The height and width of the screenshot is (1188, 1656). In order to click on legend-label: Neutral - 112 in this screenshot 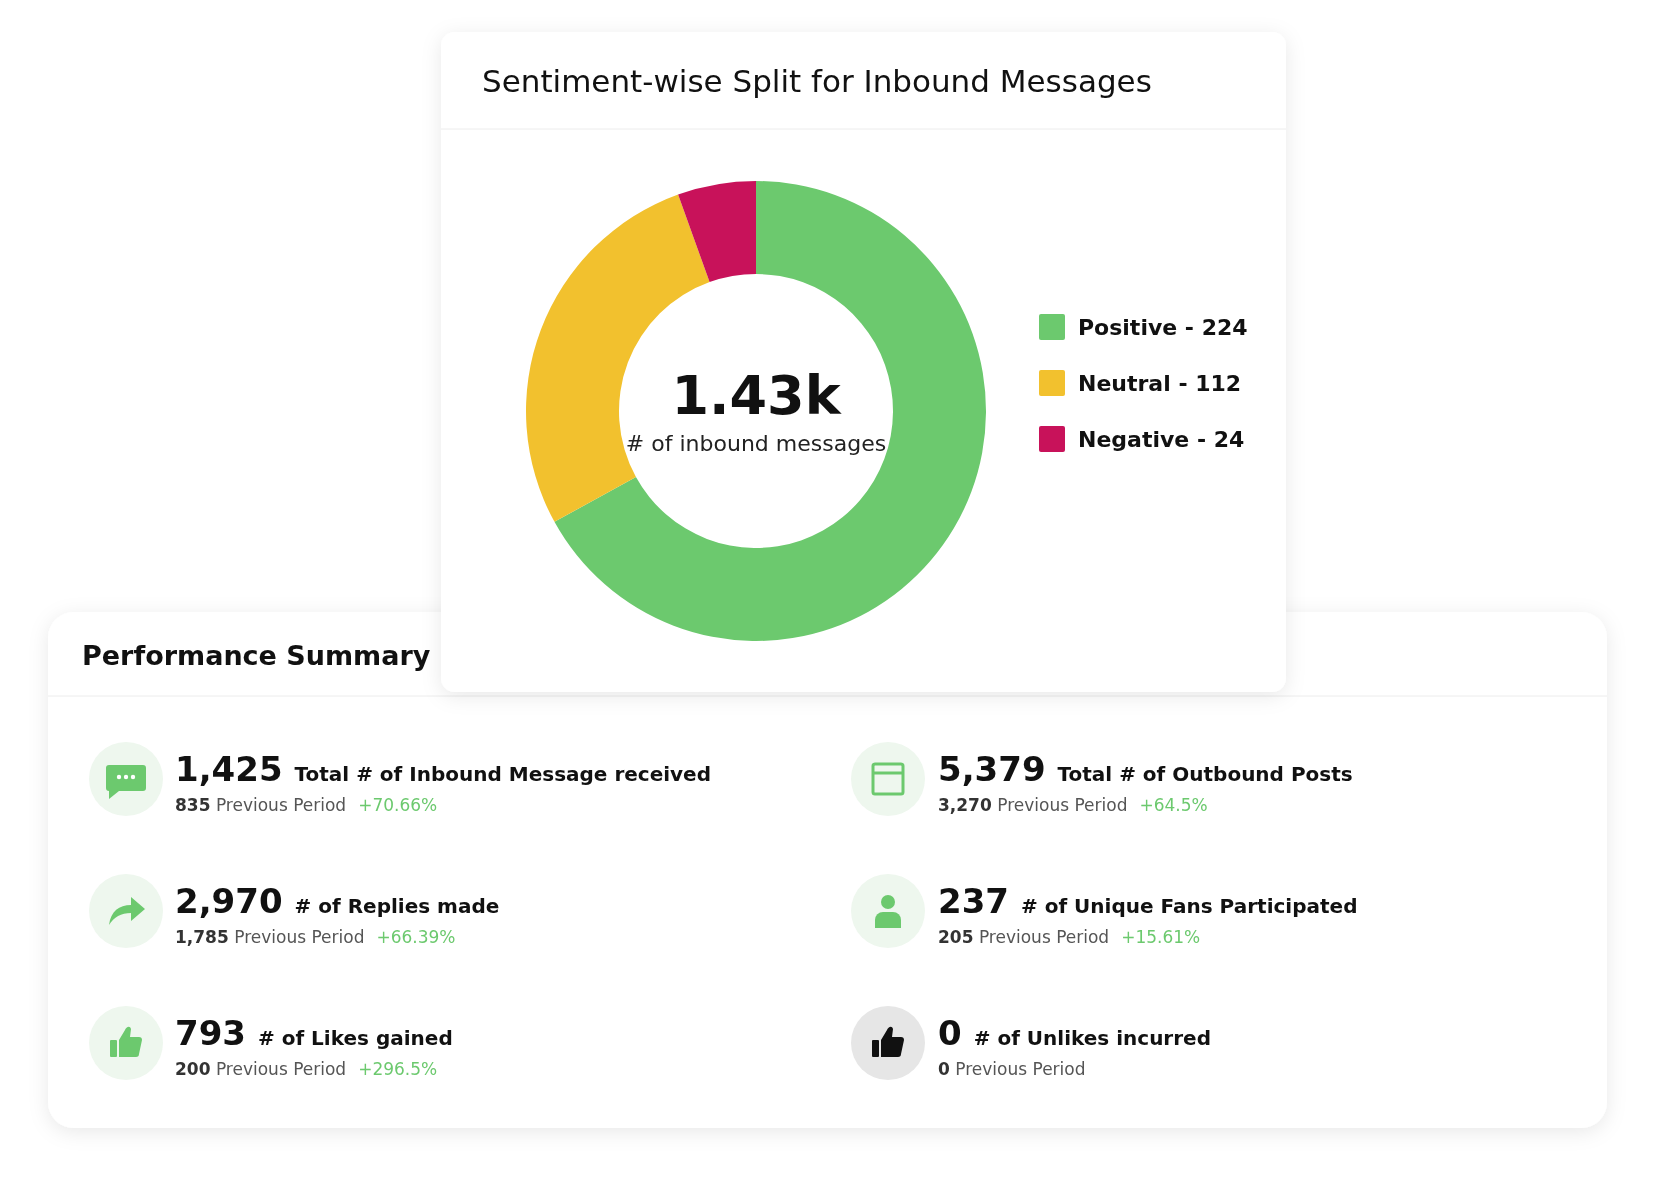, I will do `click(1160, 383)`.